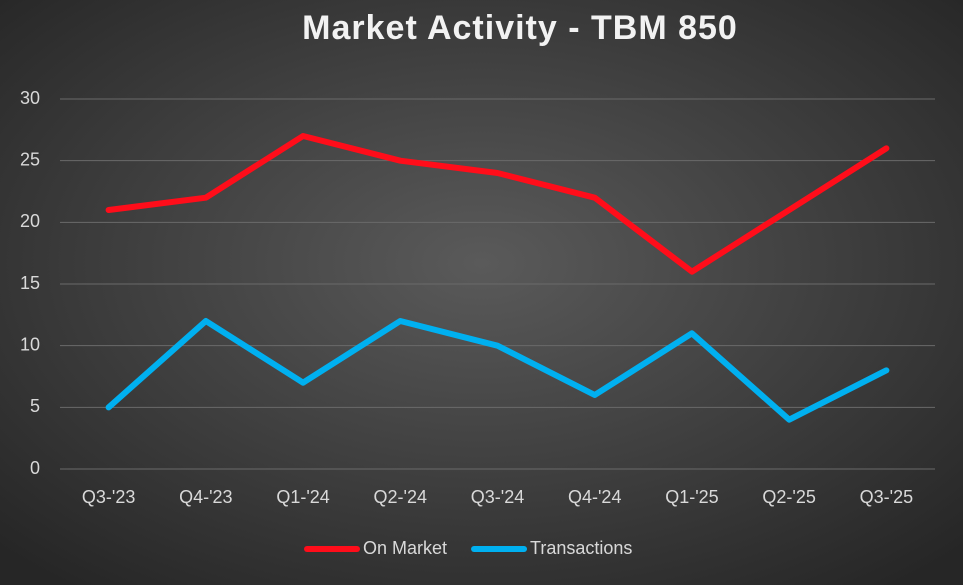 Image resolution: width=963 pixels, height=585 pixels. What do you see at coordinates (497, 370) in the screenshot?
I see `series-line` at bounding box center [497, 370].